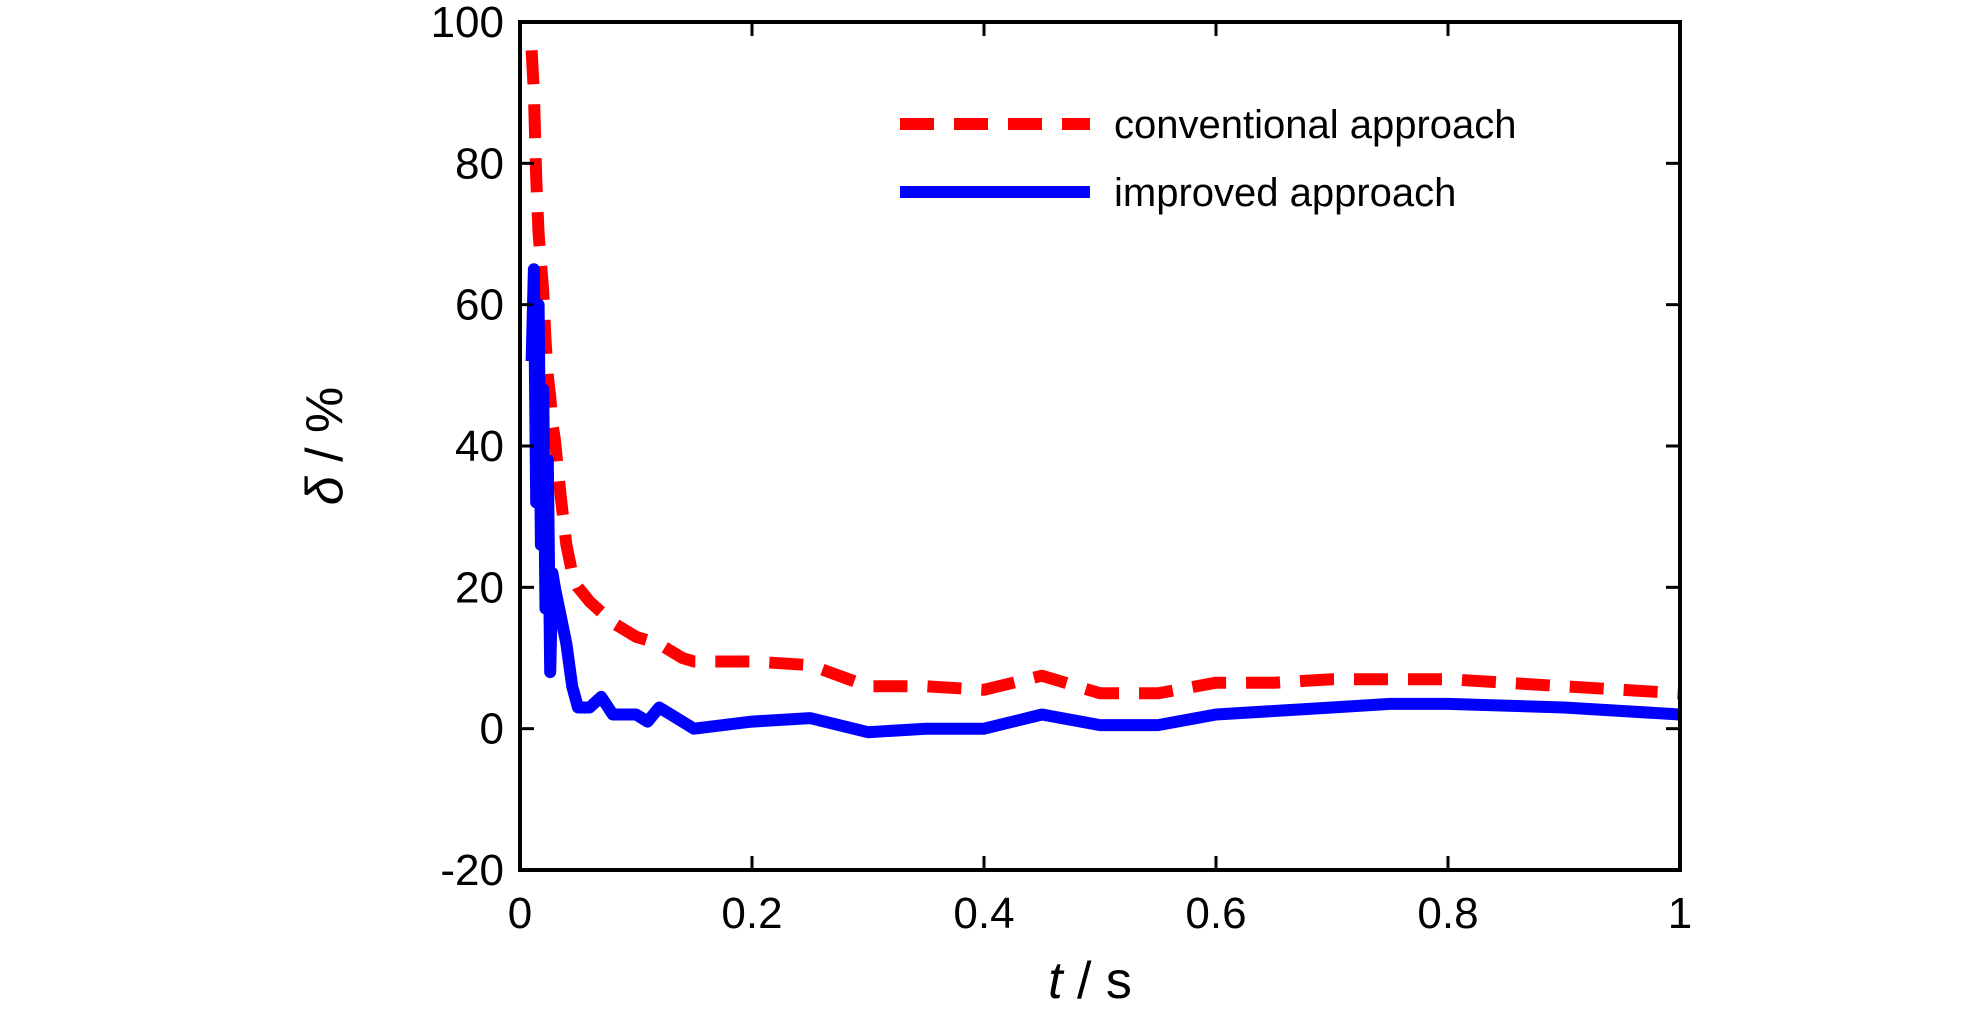  I want to click on x-tick-label: 0.6, so click(1215, 913).